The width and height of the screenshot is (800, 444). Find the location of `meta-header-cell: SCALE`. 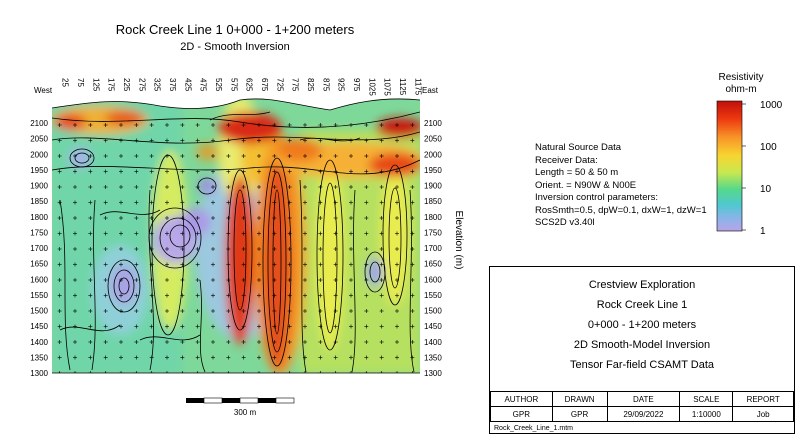

meta-header-cell: SCALE is located at coordinates (706, 399).